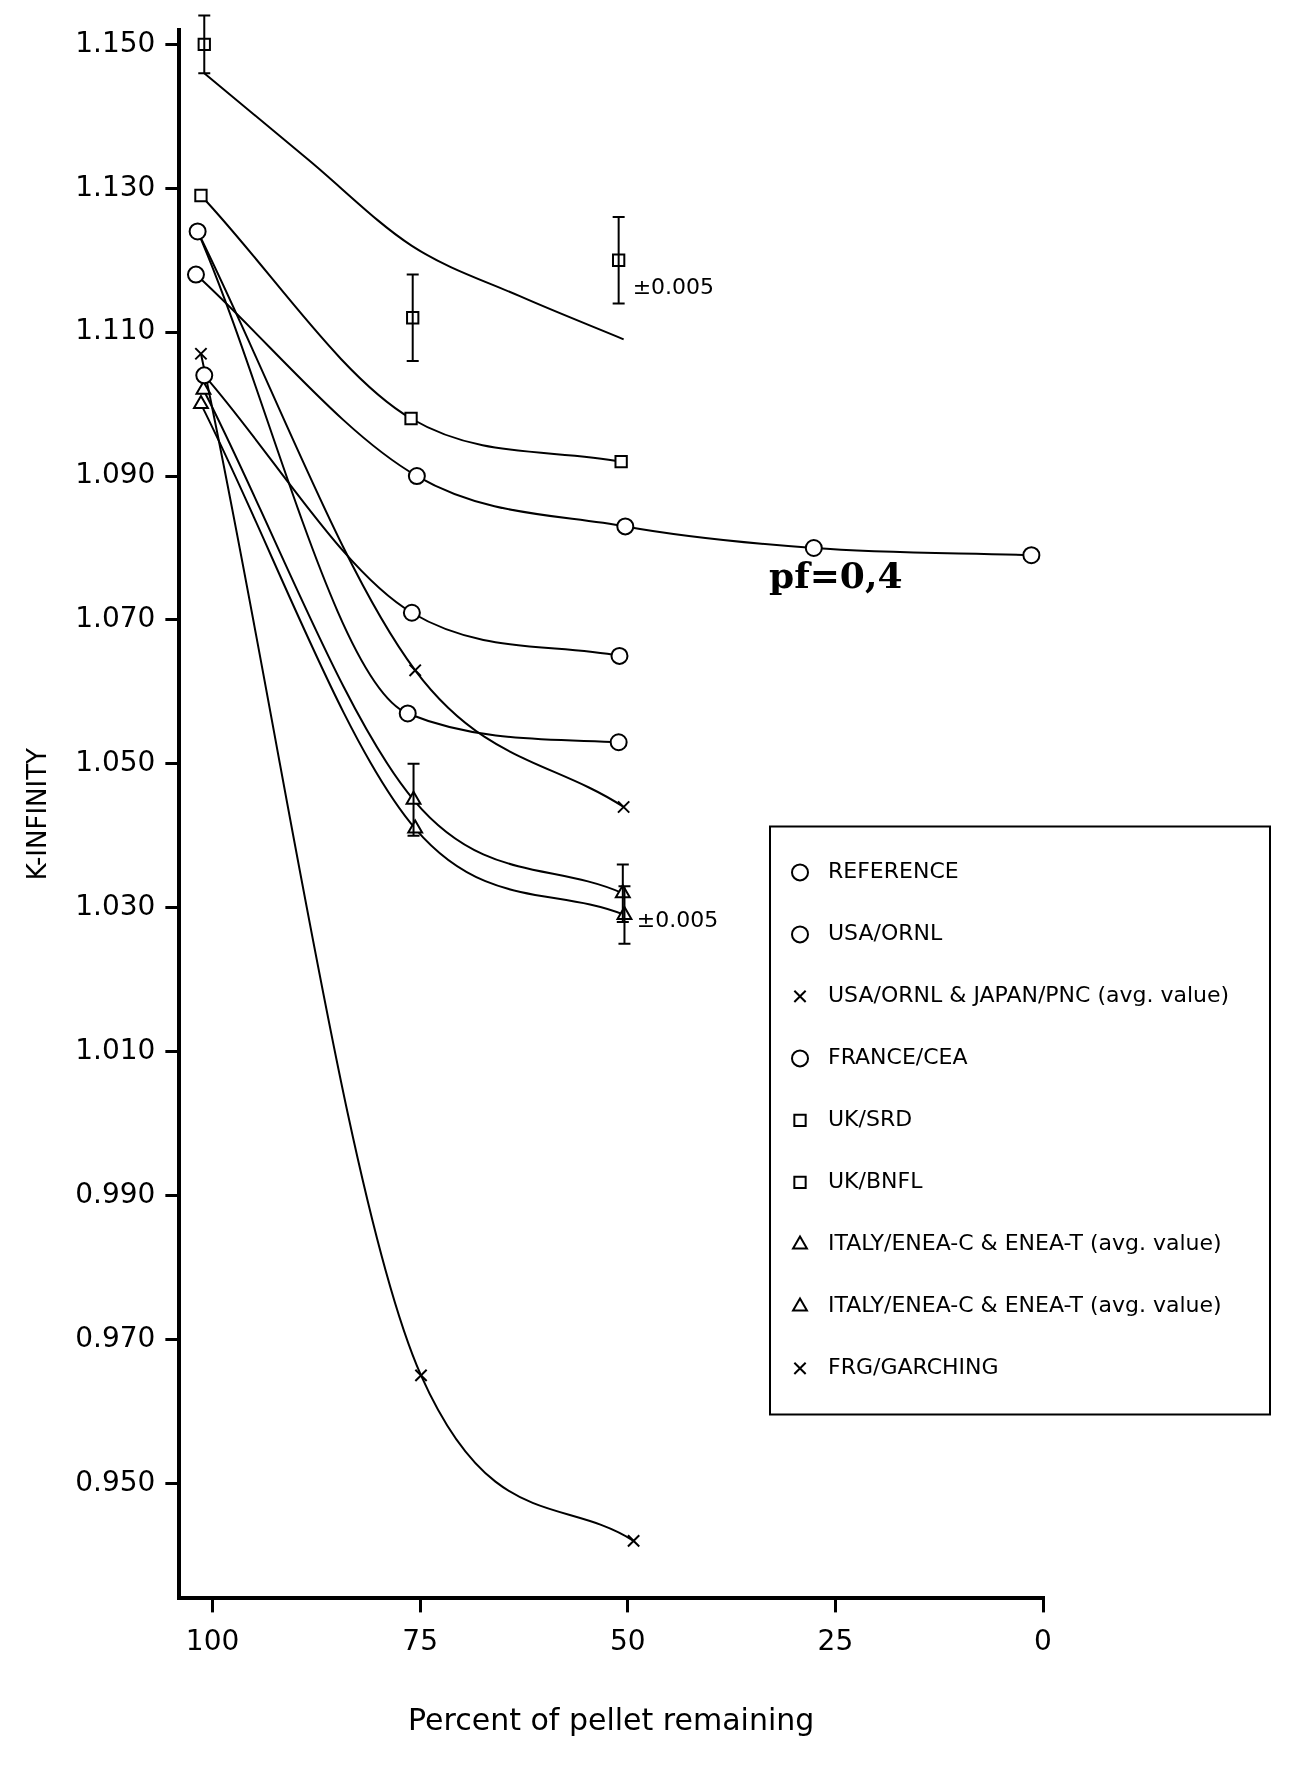 This screenshot has height=1774, width=1304. Describe the element at coordinates (115, 42) in the screenshot. I see `y-tick-label: 1.150` at that location.